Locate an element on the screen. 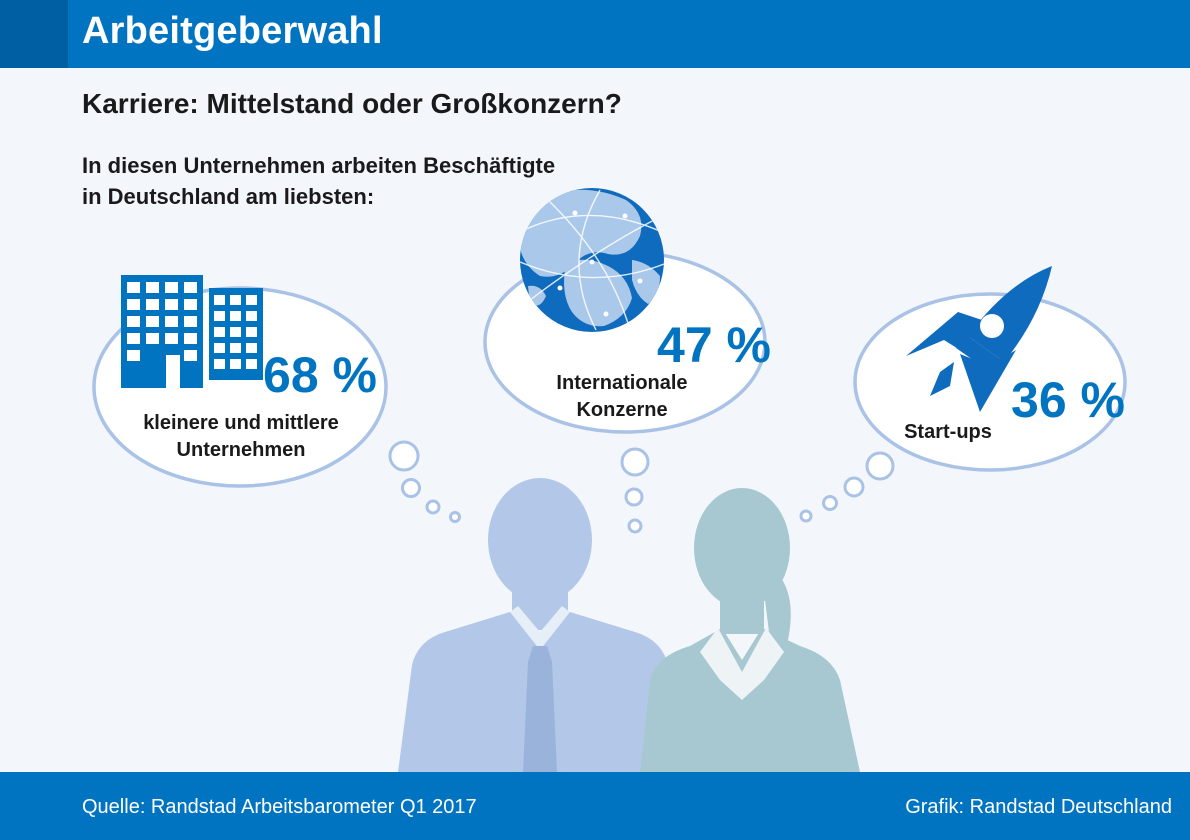 The image size is (1190, 840). thought-trail-right is located at coordinates (847, 487).